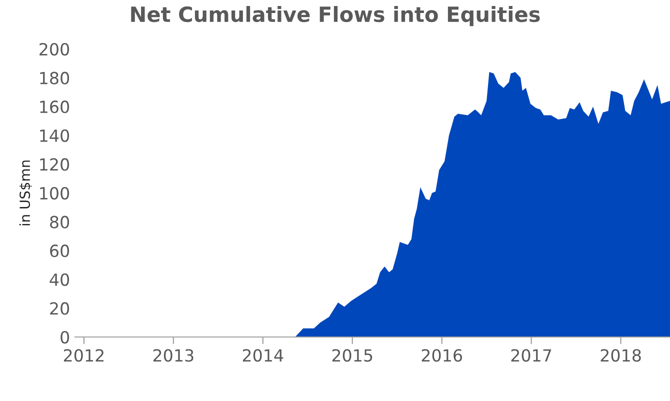  What do you see at coordinates (442, 355) in the screenshot?
I see `x-tick-label: 2016` at bounding box center [442, 355].